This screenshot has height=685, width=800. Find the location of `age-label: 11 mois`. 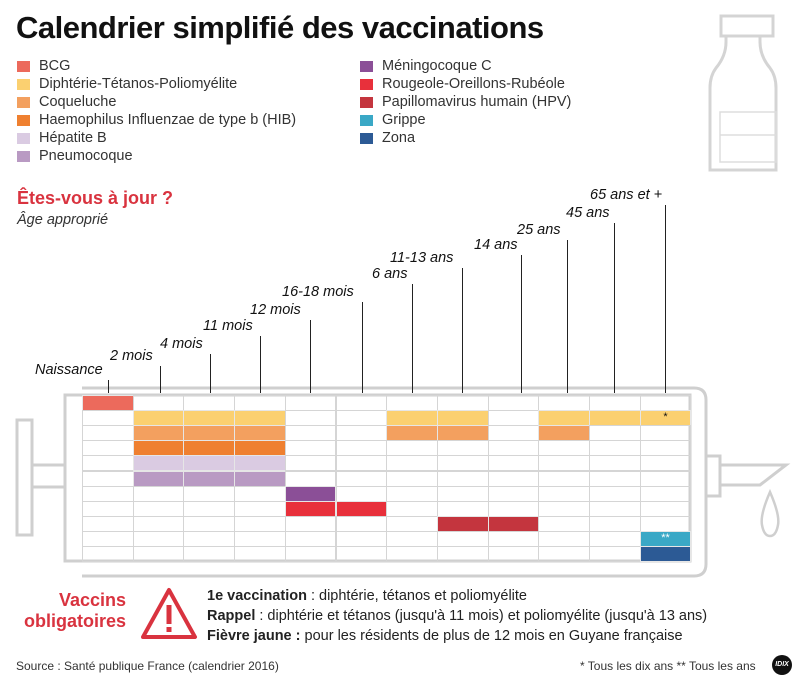

age-label: 11 mois is located at coordinates (228, 326).